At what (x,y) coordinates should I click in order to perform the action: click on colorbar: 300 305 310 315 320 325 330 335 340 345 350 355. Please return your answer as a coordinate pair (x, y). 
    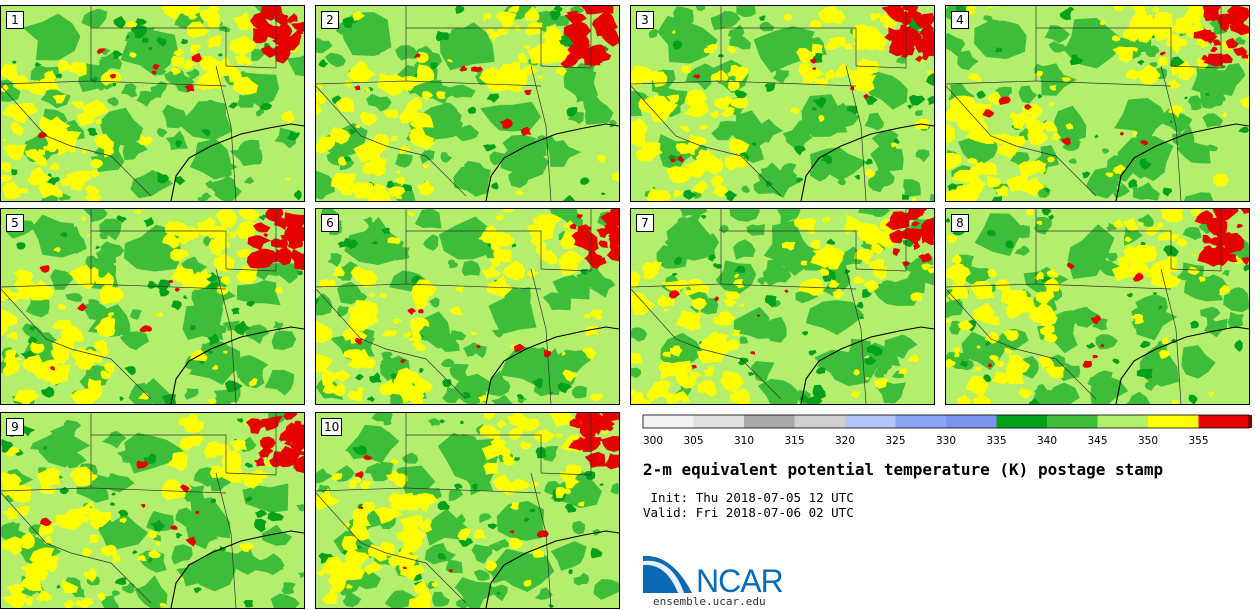
    Looking at the image, I should click on (947, 430).